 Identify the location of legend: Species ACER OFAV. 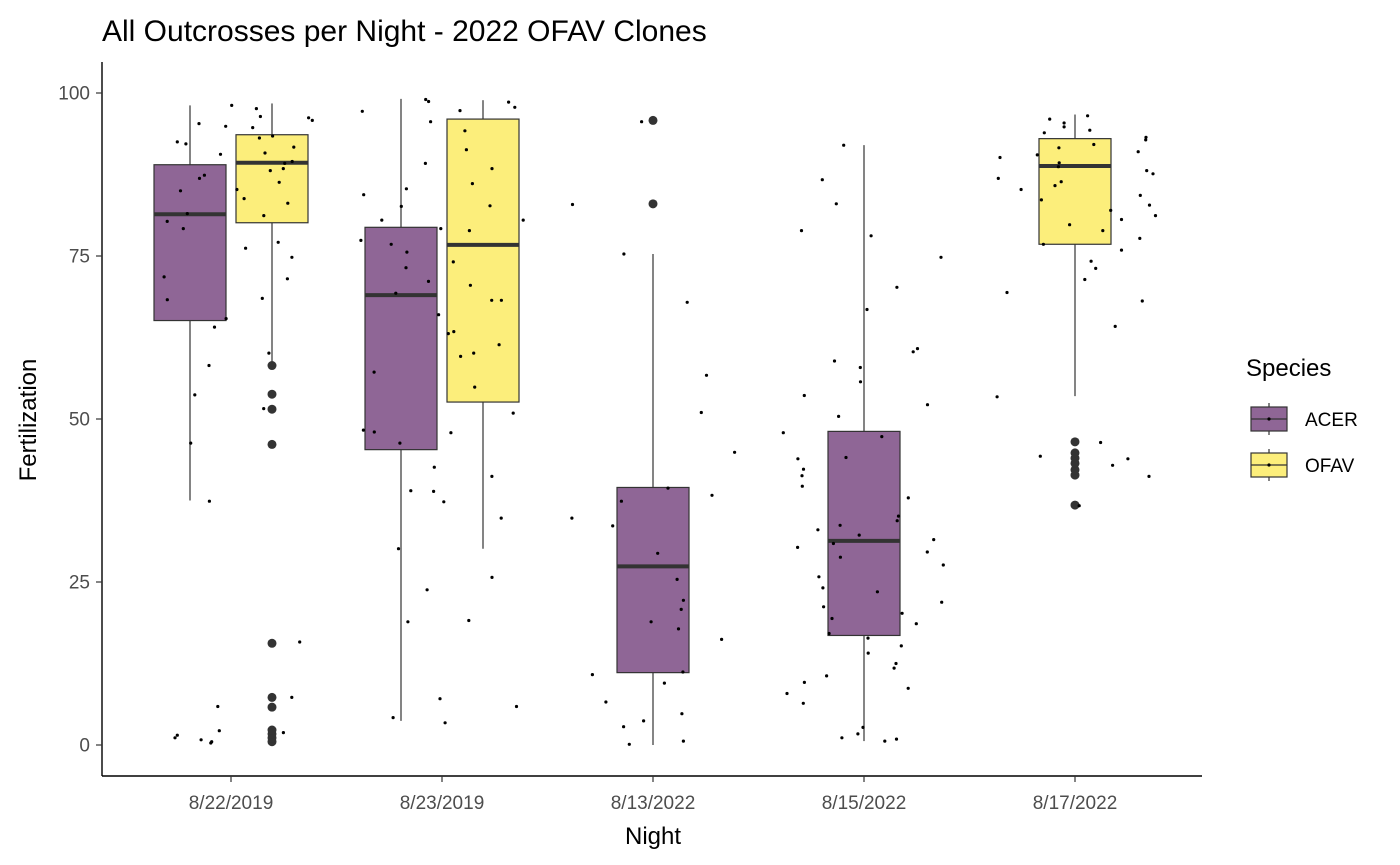
(1302, 418).